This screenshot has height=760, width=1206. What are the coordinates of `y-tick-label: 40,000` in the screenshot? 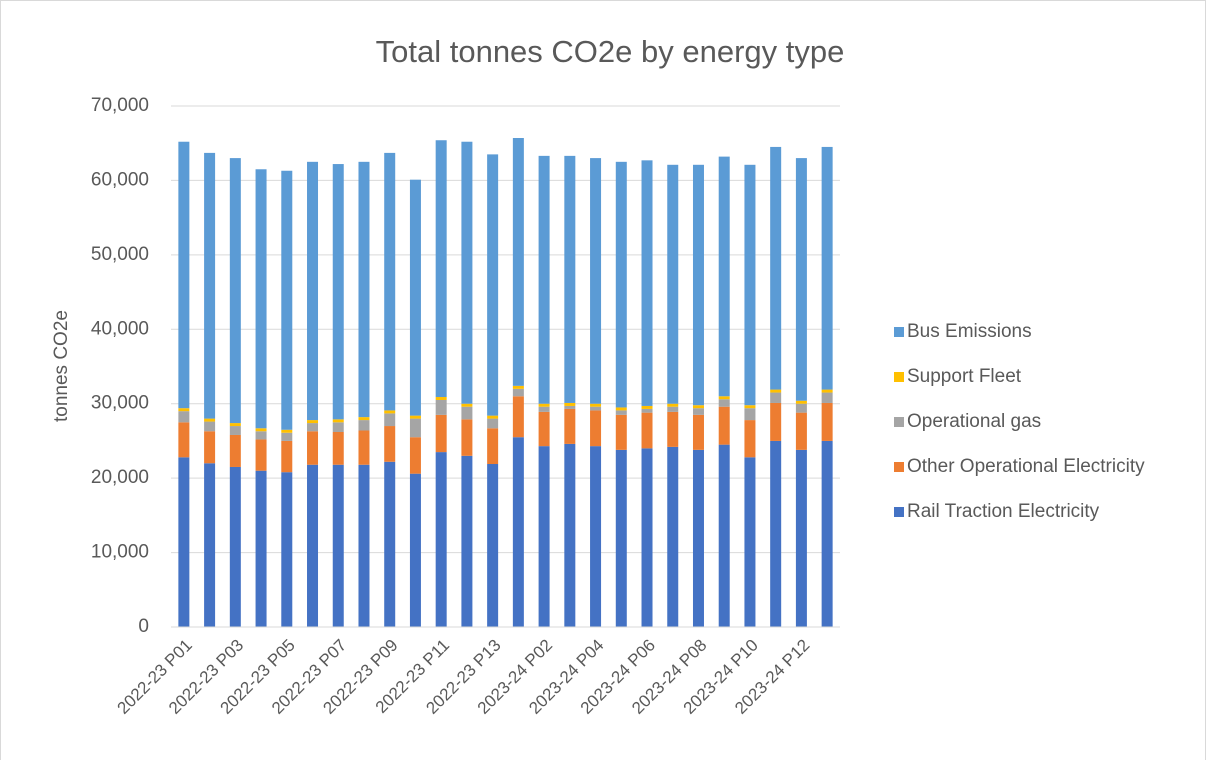 It's located at (120, 328).